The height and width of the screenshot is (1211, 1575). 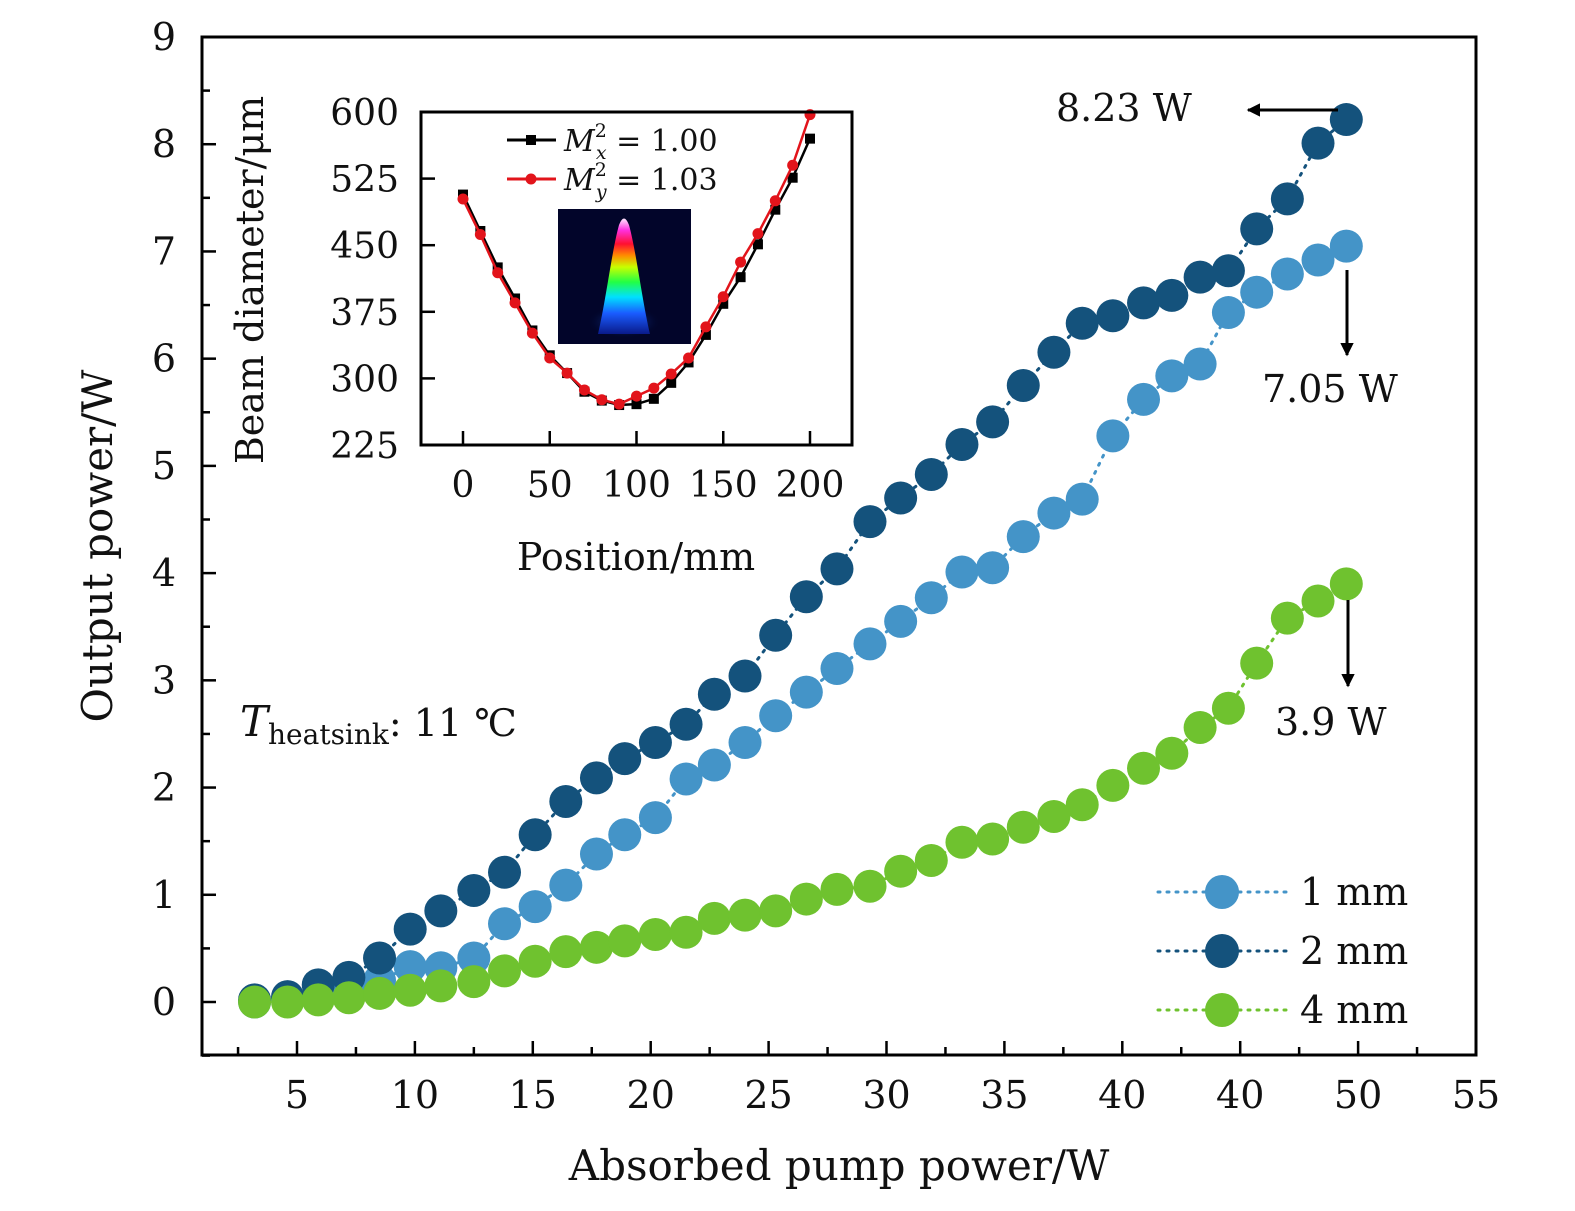 What do you see at coordinates (1282, 1010) in the screenshot?
I see `legend-item-4mm: 4 mm` at bounding box center [1282, 1010].